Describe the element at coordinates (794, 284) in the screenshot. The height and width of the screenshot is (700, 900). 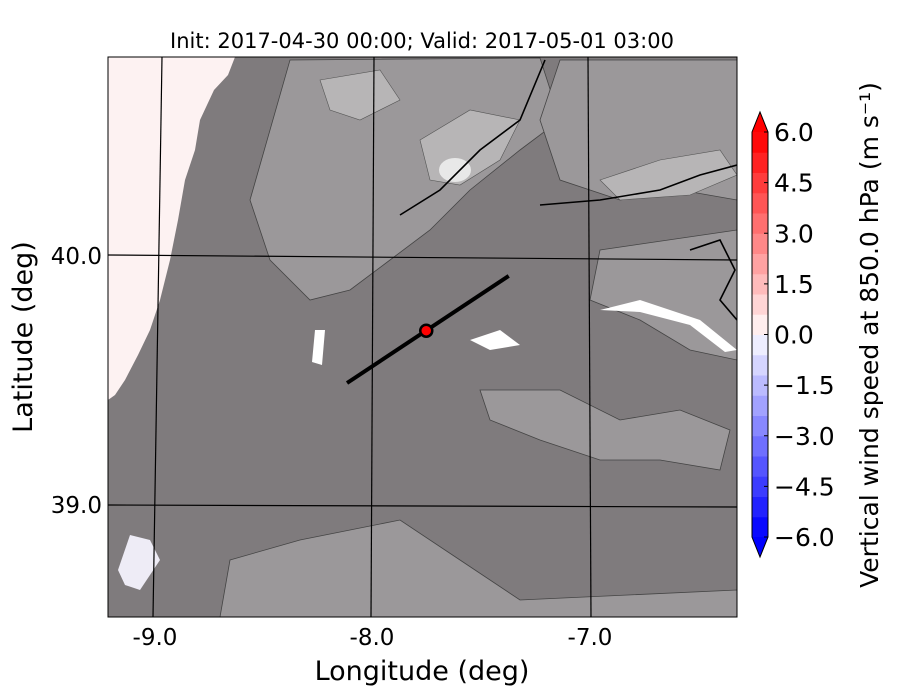
I see `colorbar-tick-label: 1.5` at that location.